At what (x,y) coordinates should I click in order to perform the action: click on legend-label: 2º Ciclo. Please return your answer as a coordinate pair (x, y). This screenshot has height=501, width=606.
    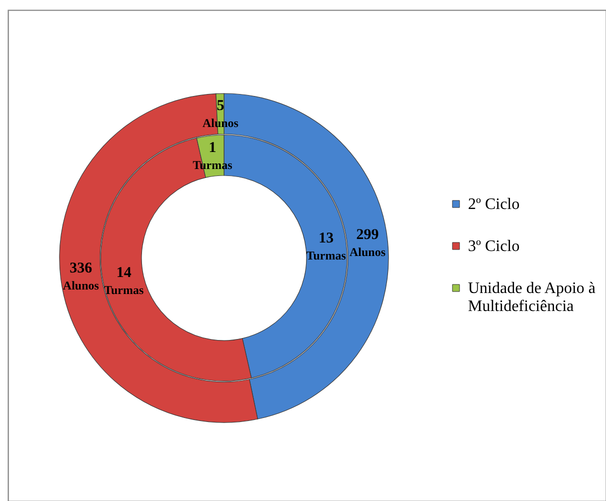
    Looking at the image, I should click on (494, 204).